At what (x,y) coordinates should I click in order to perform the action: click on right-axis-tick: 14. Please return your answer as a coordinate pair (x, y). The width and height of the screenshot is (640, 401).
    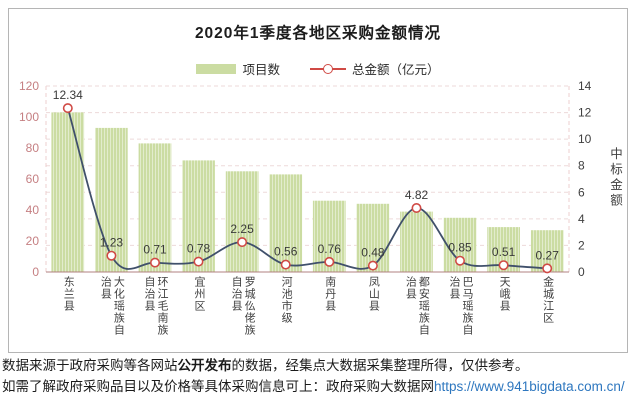
    Looking at the image, I should click on (585, 86).